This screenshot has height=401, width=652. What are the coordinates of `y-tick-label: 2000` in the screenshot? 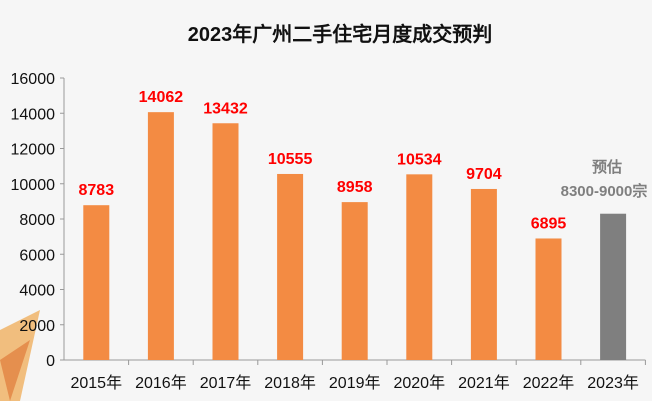 It's located at (37, 326).